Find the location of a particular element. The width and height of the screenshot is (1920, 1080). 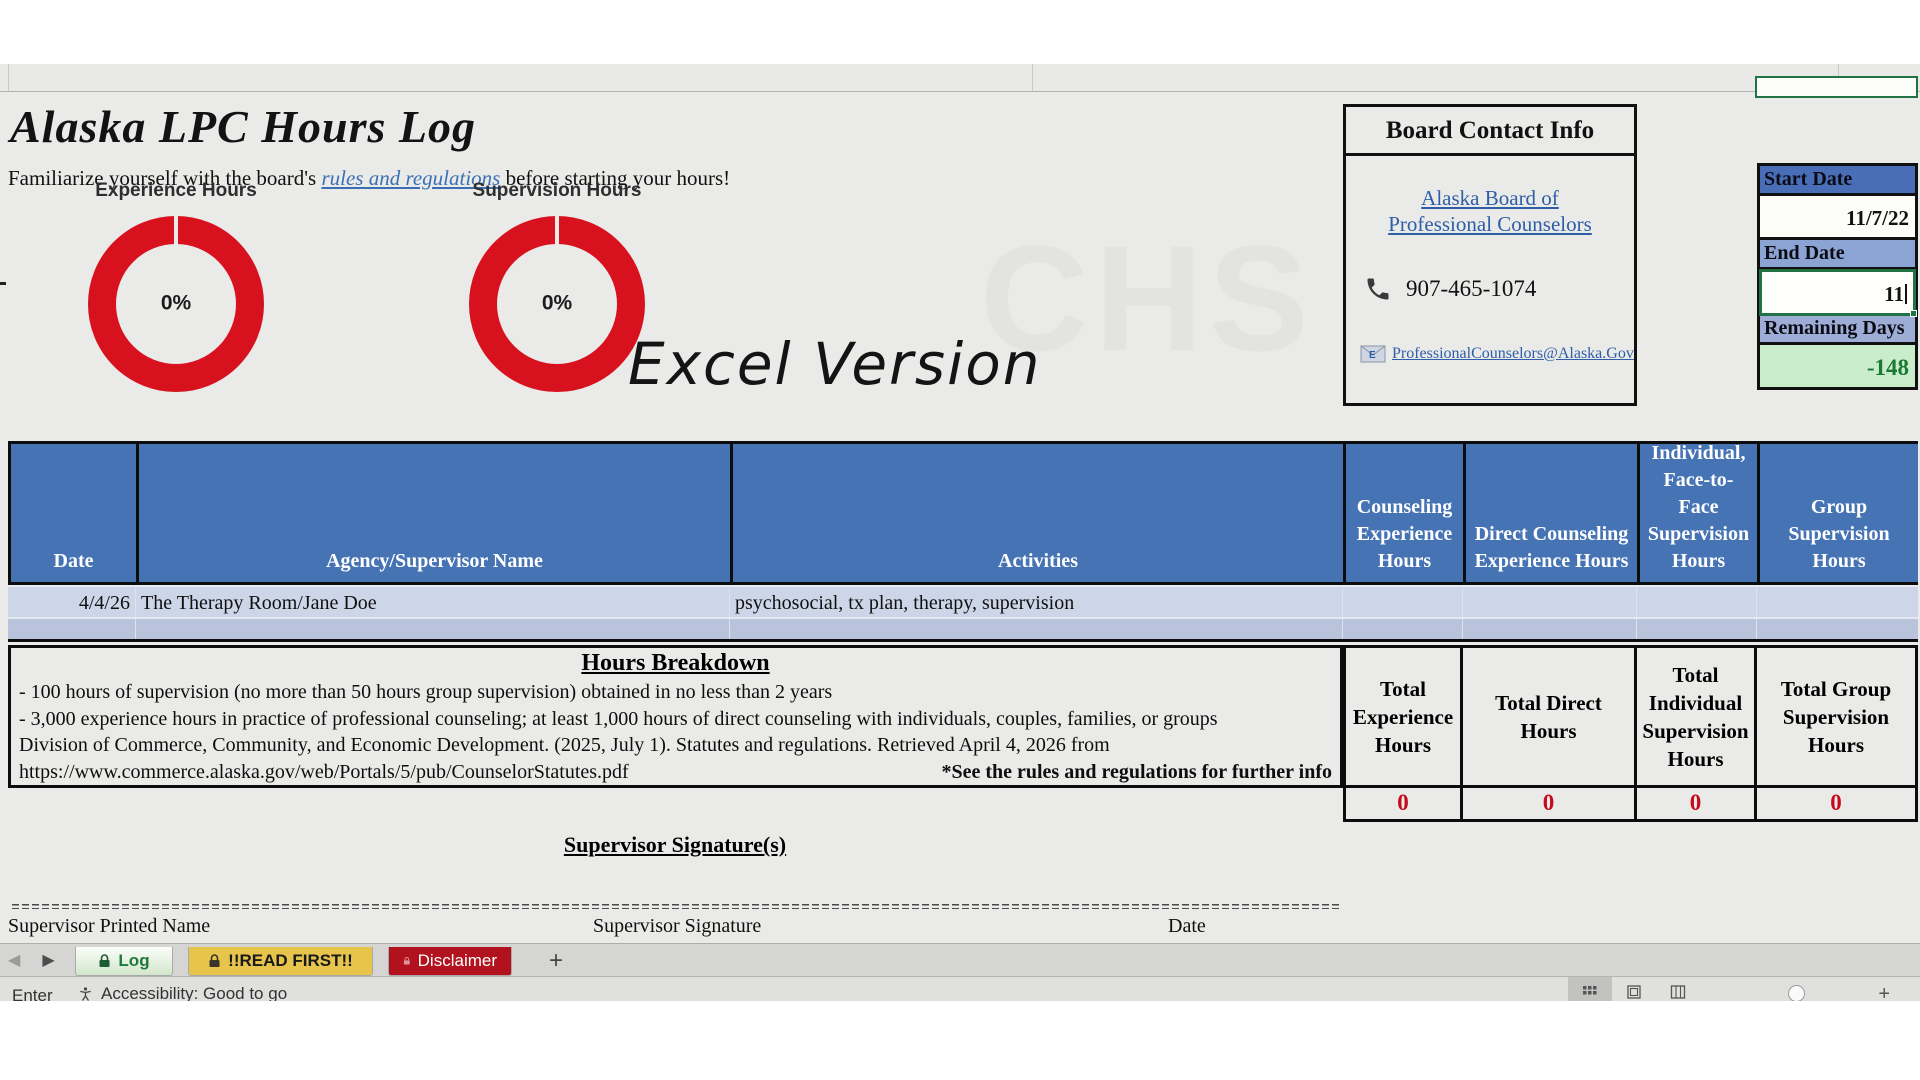

col-header-date: Date is located at coordinates (72, 513).